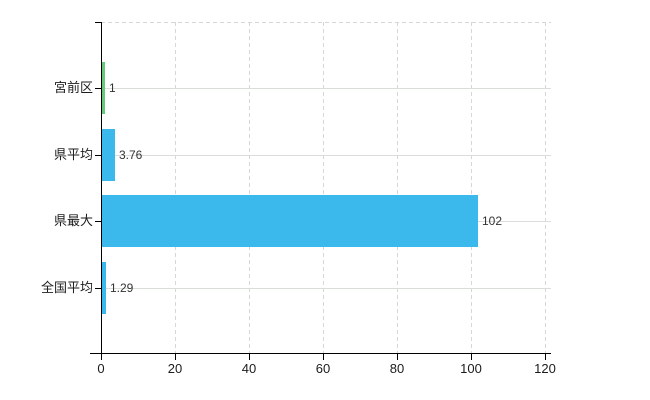 The image size is (650, 400). What do you see at coordinates (131, 155) in the screenshot?
I see `bar-value-label: 3.76` at bounding box center [131, 155].